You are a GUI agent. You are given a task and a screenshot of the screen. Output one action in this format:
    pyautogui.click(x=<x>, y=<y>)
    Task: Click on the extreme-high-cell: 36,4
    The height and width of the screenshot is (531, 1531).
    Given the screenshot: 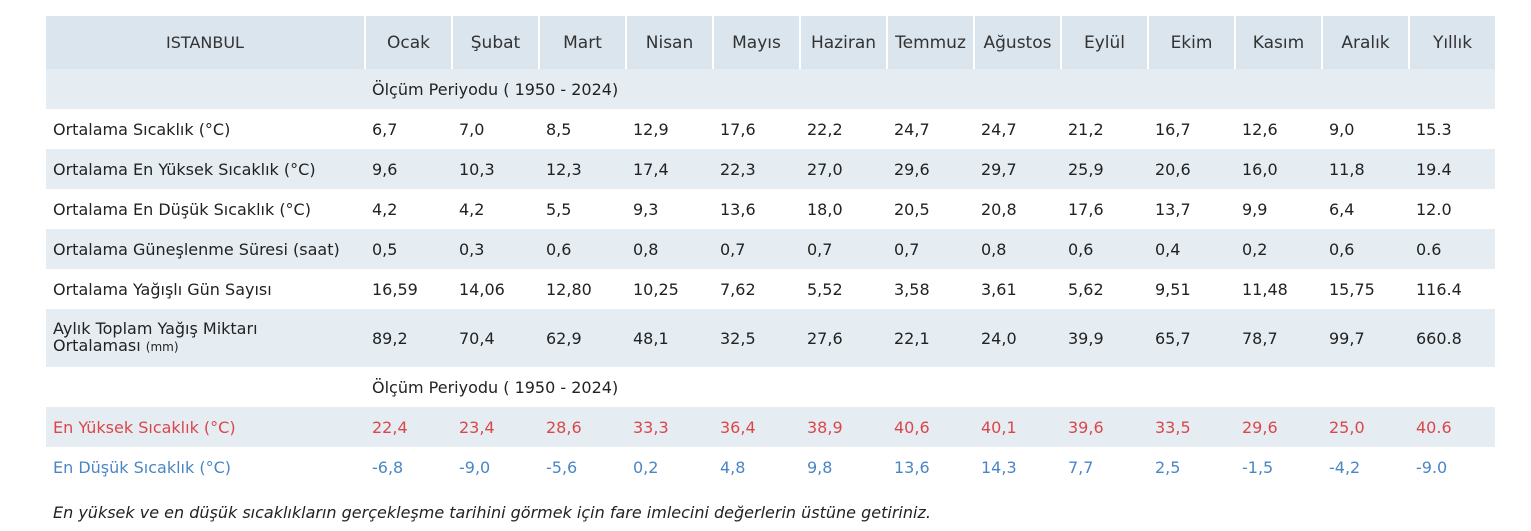 What is the action you would take?
    pyautogui.click(x=756, y=427)
    